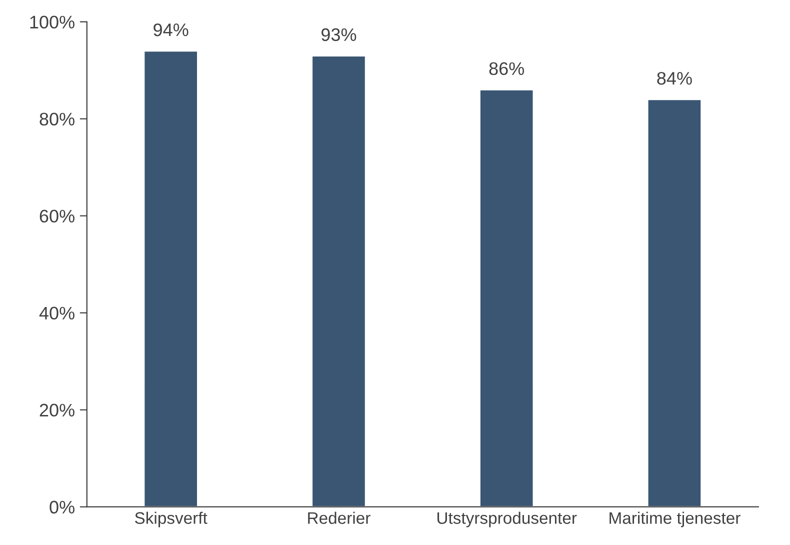 The height and width of the screenshot is (545, 790). Describe the element at coordinates (171, 520) in the screenshot. I see `x-tick-label: Skipsverft` at that location.